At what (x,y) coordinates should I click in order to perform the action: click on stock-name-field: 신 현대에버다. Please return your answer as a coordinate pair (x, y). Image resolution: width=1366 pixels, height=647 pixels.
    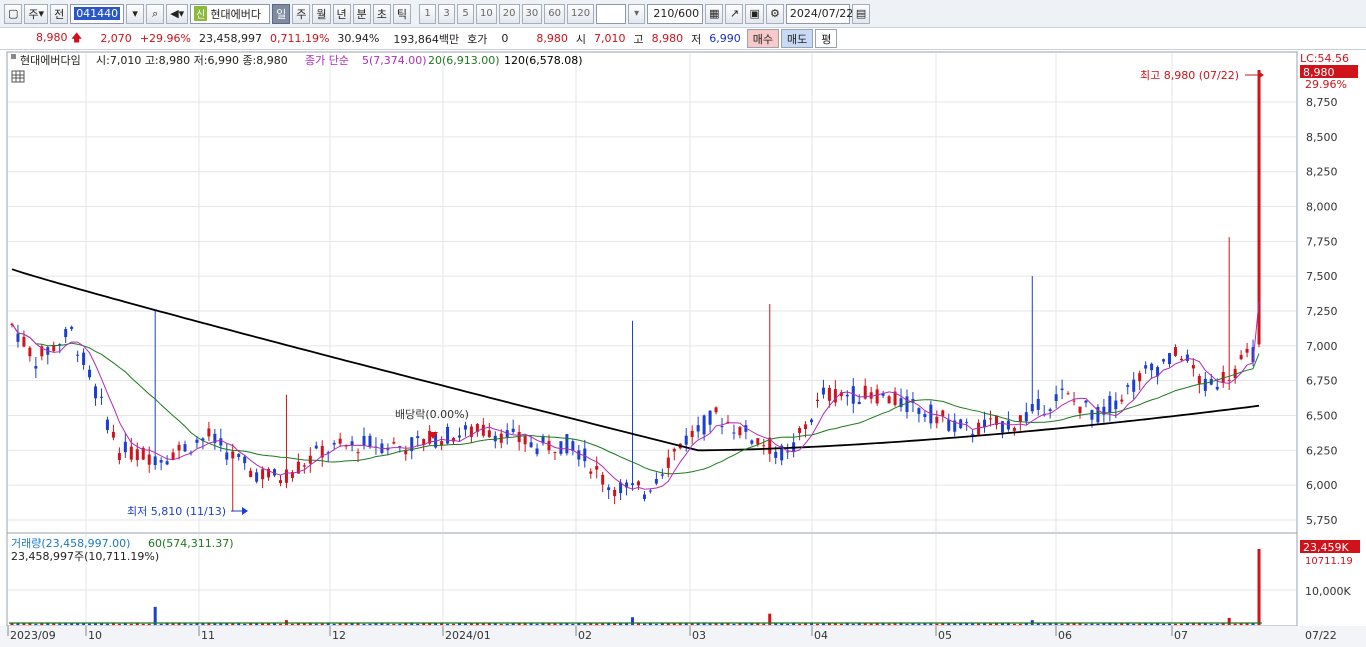
    Looking at the image, I should click on (230, 13).